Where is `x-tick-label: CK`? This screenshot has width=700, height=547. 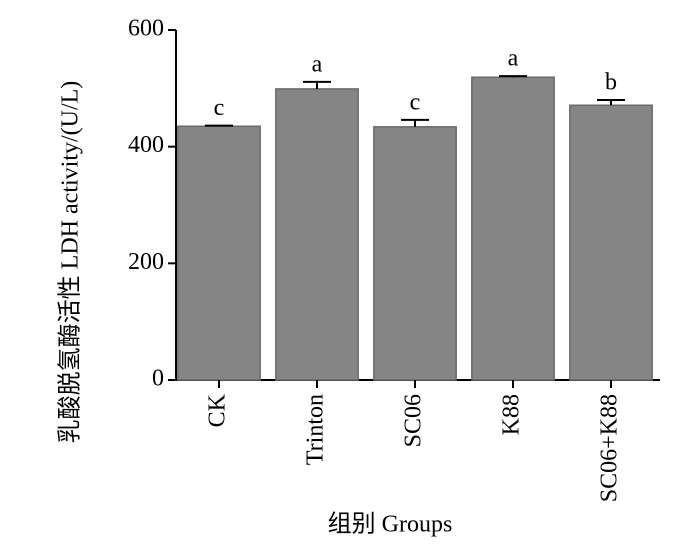
x-tick-label: CK is located at coordinates (218, 410).